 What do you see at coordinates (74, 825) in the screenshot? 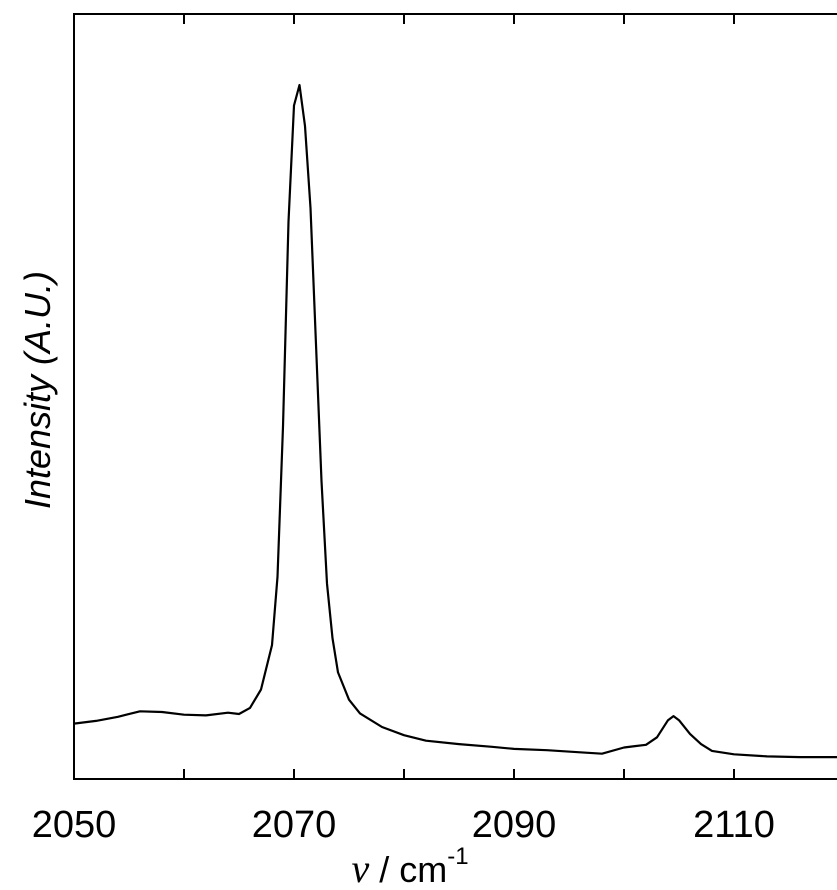
I see `x-tick-label: 2050` at bounding box center [74, 825].